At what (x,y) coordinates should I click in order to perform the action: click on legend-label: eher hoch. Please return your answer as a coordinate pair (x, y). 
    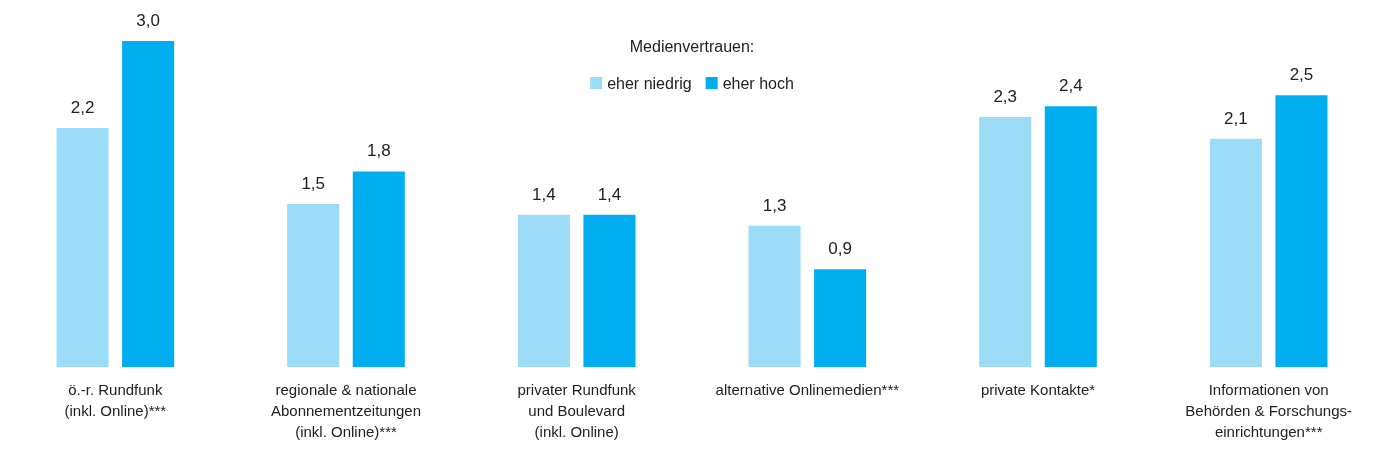
    Looking at the image, I should click on (758, 83).